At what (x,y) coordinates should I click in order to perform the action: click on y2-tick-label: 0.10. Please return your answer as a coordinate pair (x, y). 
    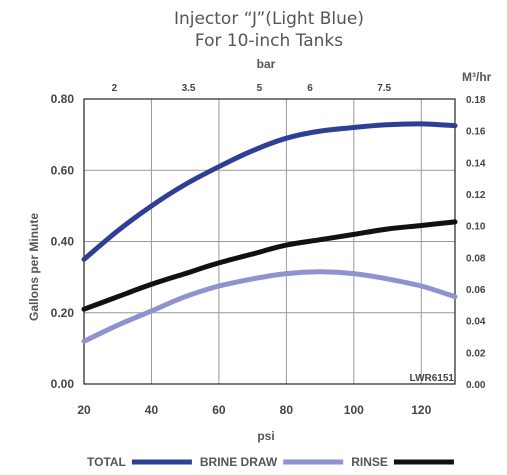
    Looking at the image, I should click on (476, 227).